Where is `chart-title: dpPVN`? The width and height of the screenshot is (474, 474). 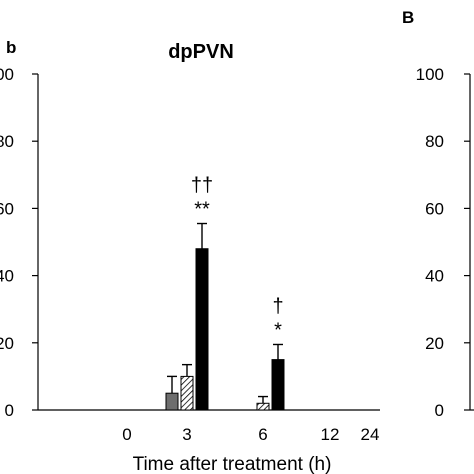 chart-title: dpPVN is located at coordinates (201, 52).